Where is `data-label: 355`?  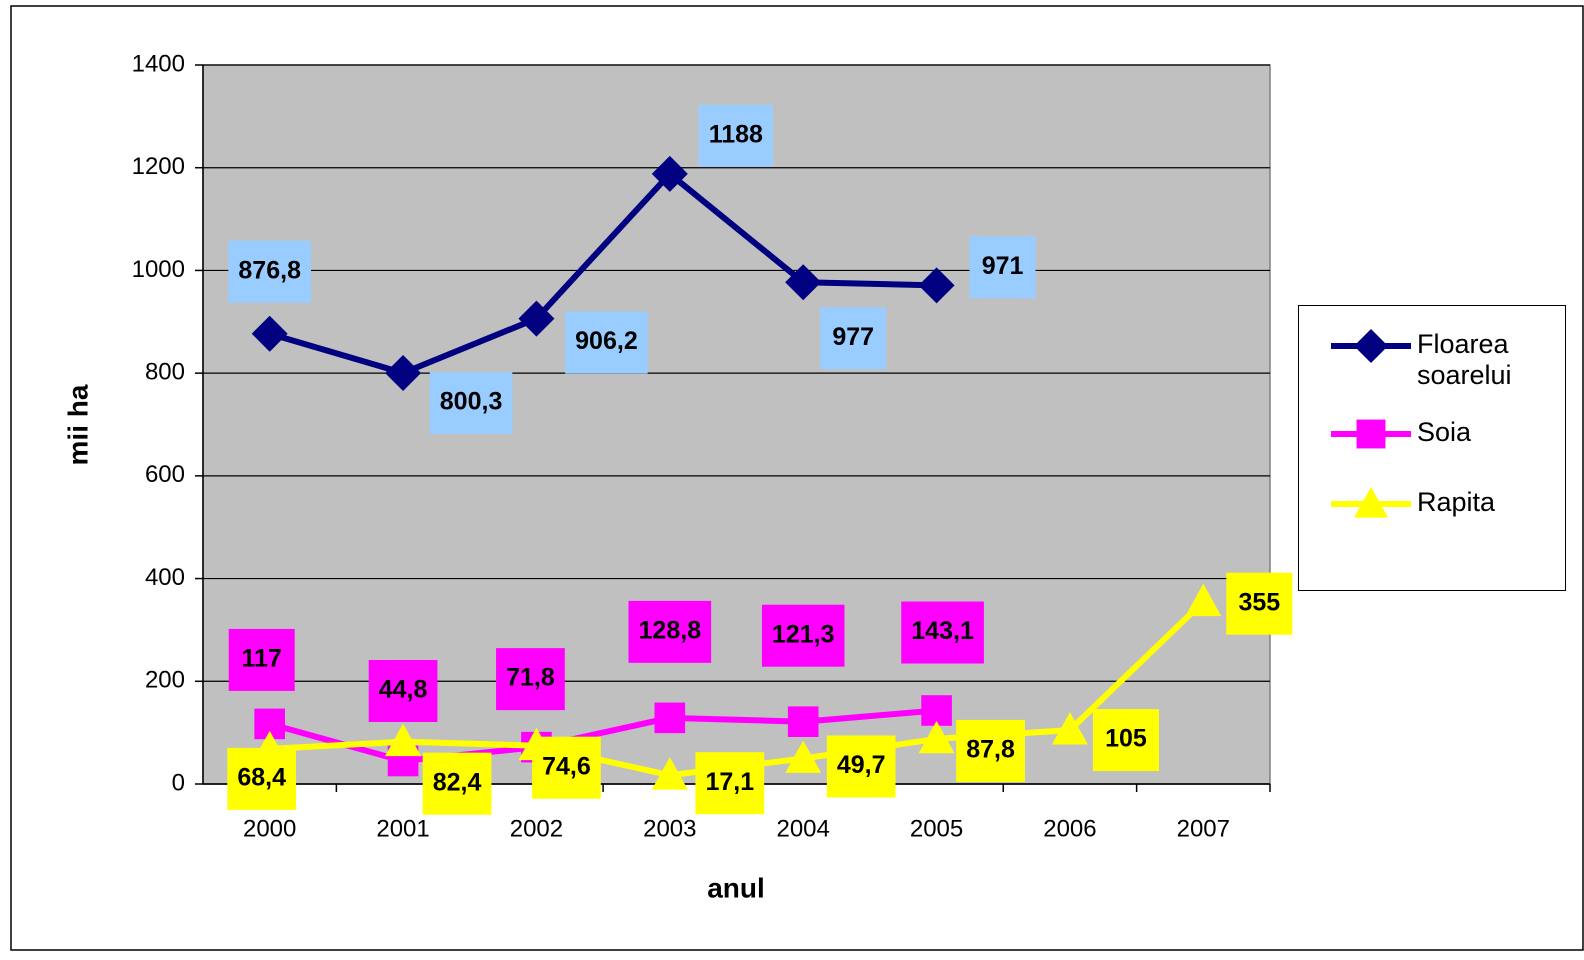 data-label: 355 is located at coordinates (1259, 602).